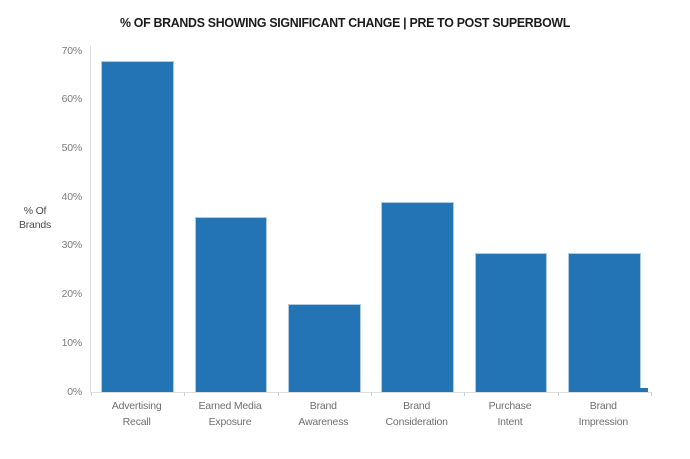 The width and height of the screenshot is (690, 459). I want to click on bar-purchase-intent, so click(511, 322).